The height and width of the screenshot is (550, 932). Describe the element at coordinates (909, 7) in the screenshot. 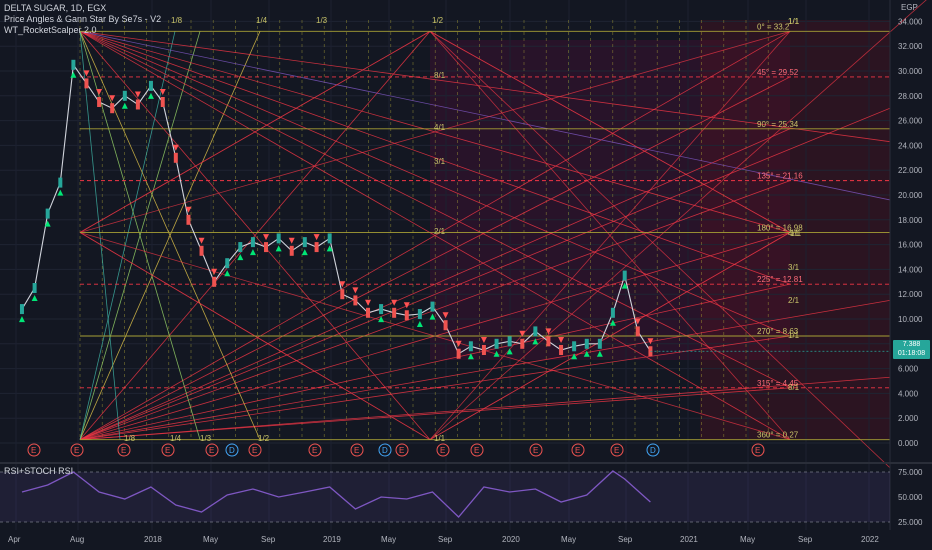

I see `currency-label: EGP` at that location.